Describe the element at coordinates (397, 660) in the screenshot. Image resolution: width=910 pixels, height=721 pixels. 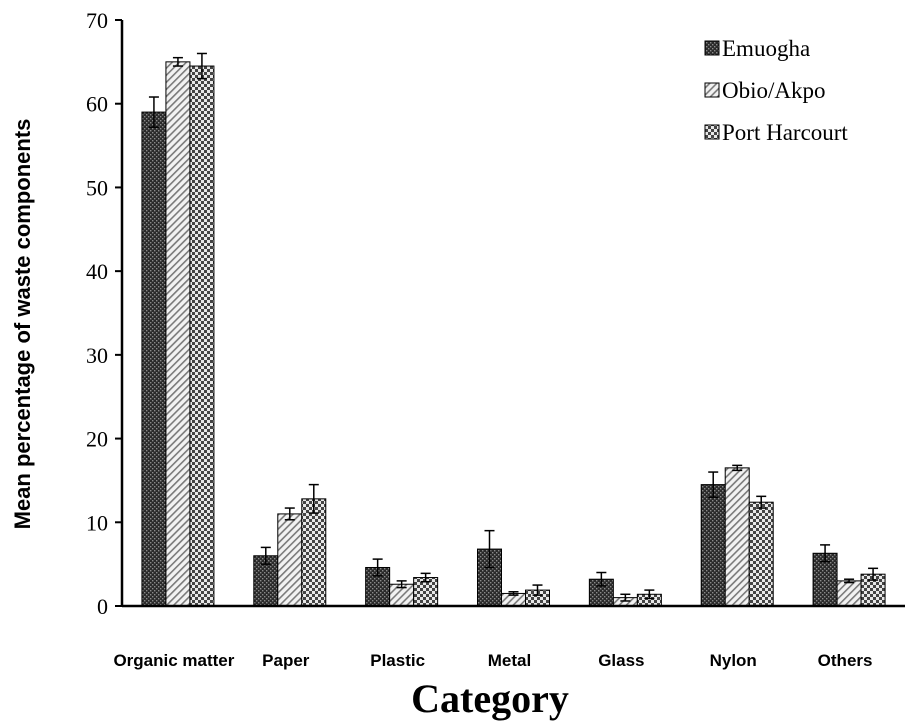
I see `category-label: Plastic` at that location.